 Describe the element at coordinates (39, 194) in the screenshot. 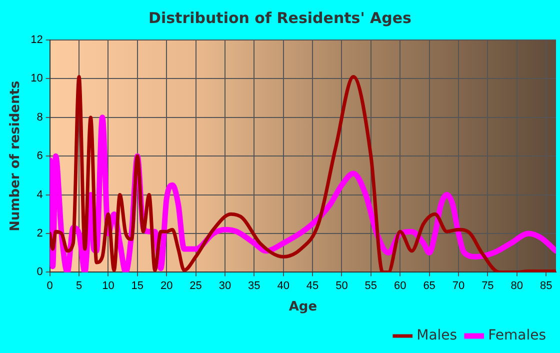

I see `y-tick-label: 4` at that location.